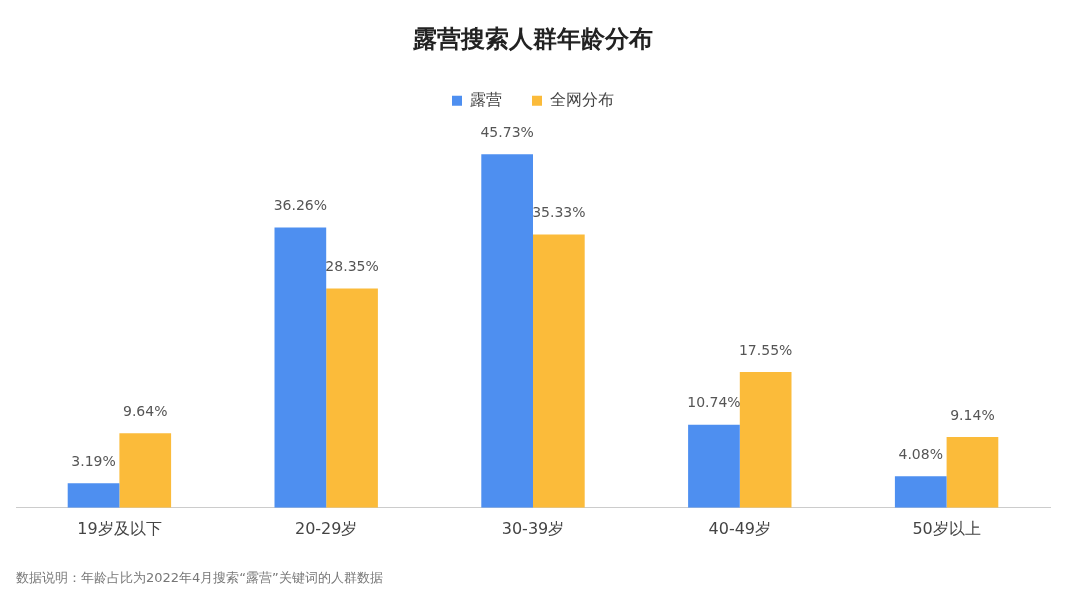 This screenshot has width=1080, height=591. Describe the element at coordinates (533, 528) in the screenshot. I see `x-tick-label: 30-39岁` at that location.